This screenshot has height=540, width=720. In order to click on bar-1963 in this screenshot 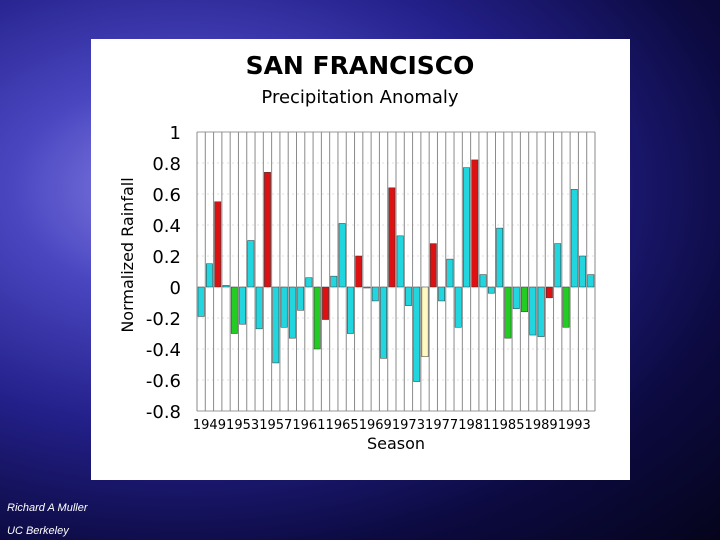, I will do `click(325, 303)`.